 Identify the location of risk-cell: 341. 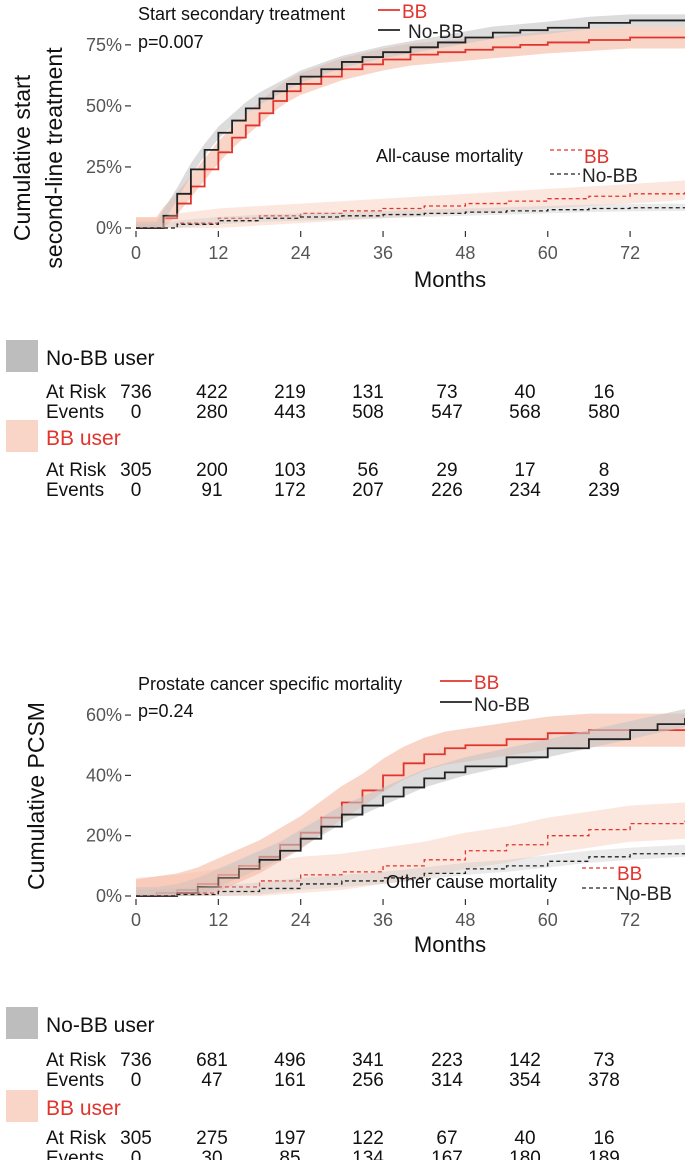
(368, 1060).